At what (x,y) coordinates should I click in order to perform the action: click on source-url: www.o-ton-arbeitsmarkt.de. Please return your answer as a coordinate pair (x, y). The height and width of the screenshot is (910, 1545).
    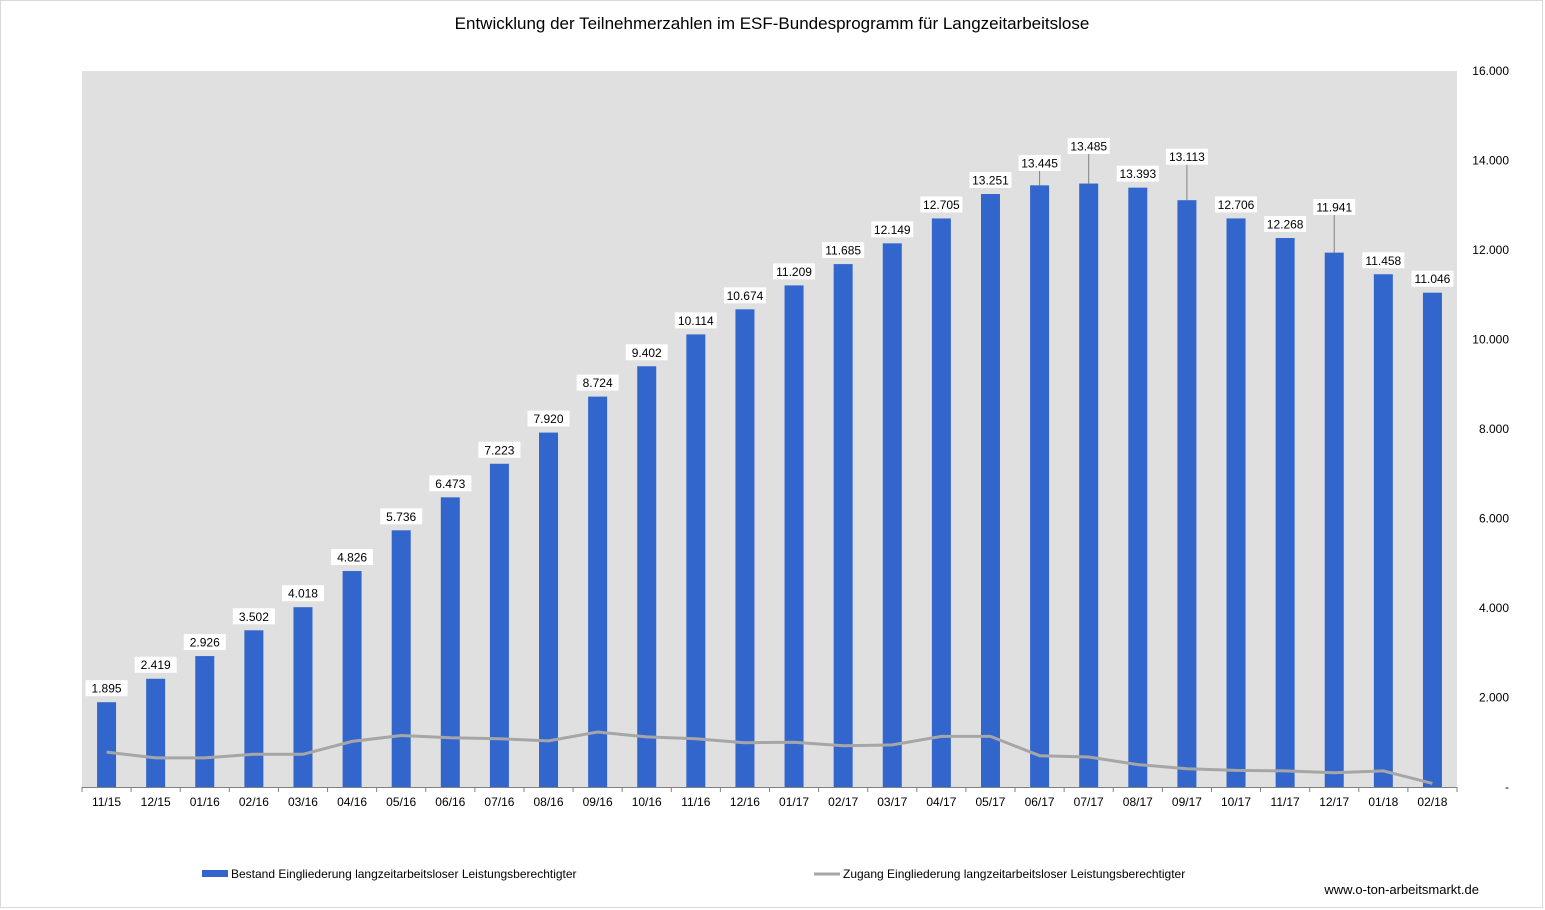
    Looking at the image, I should click on (1401, 889).